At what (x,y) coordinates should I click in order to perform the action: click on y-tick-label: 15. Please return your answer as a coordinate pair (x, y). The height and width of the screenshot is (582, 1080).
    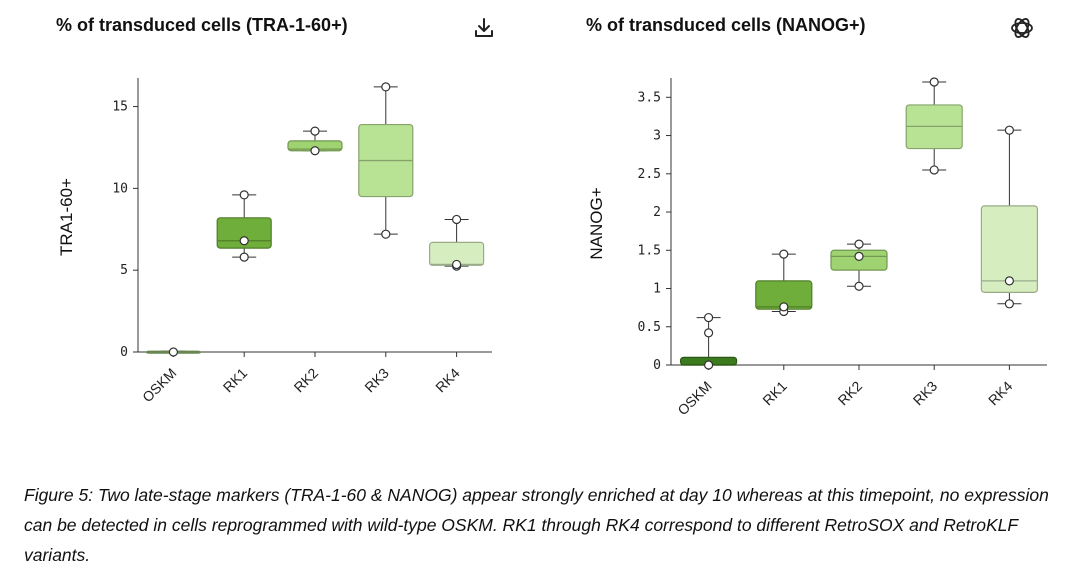
    Looking at the image, I should click on (120, 107).